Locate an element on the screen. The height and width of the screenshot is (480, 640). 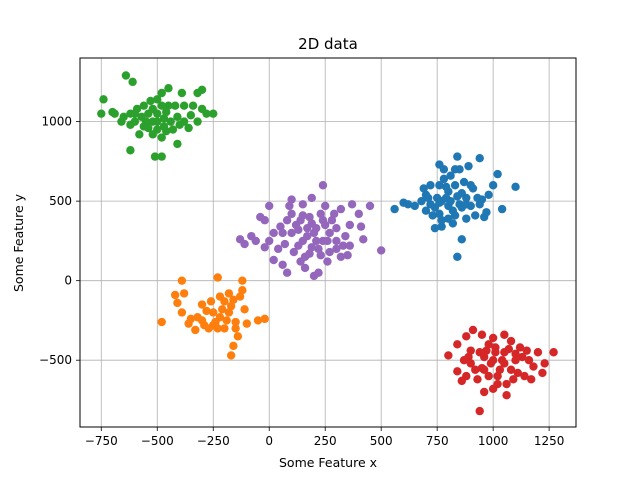
x-axis-label: Some Feature x is located at coordinates (328, 462).